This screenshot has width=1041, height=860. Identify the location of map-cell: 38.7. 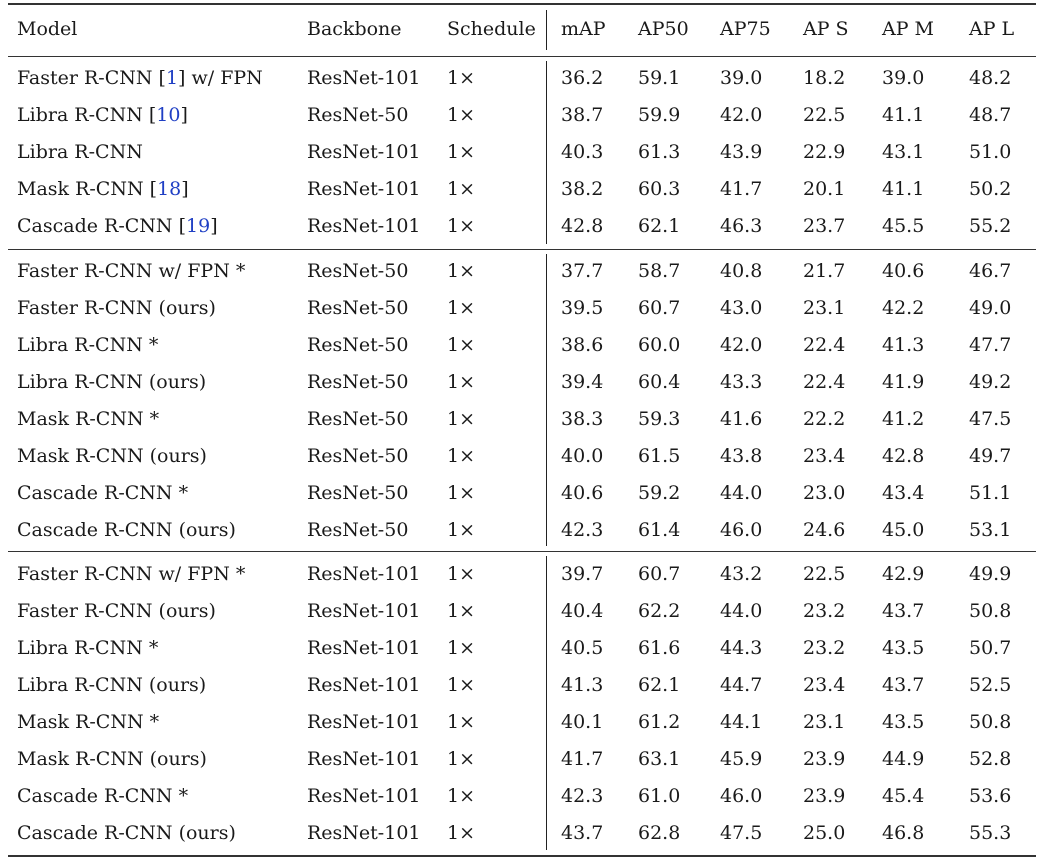
(582, 115).